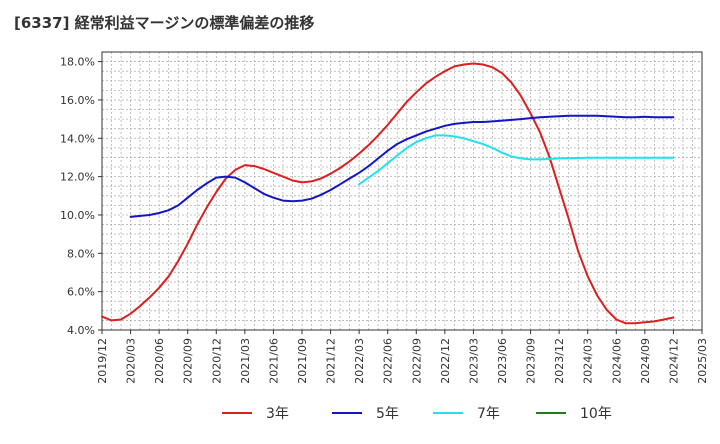 Image resolution: width=720 pixels, height=444 pixels. I want to click on legend-label: 5年, so click(387, 414).